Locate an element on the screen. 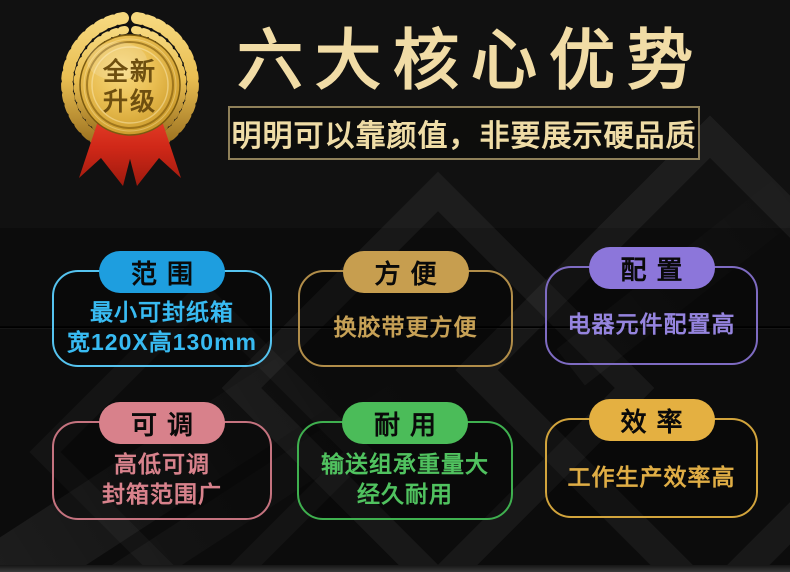  card-body: 高低可调 封箱范围广 is located at coordinates (162, 479).